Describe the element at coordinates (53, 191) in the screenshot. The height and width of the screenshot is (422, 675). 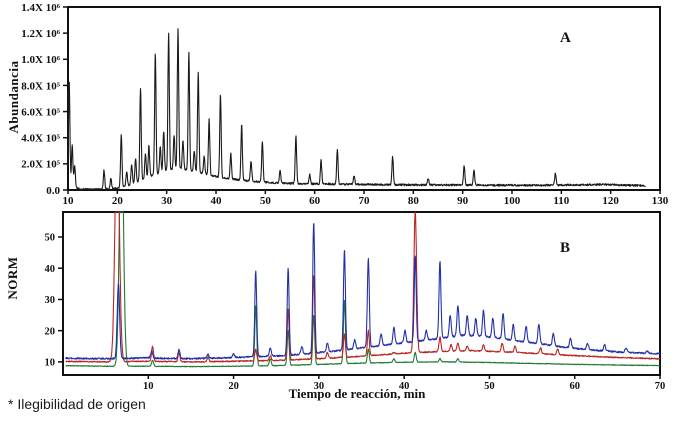
I see `svg-text: 0.0` at that location.